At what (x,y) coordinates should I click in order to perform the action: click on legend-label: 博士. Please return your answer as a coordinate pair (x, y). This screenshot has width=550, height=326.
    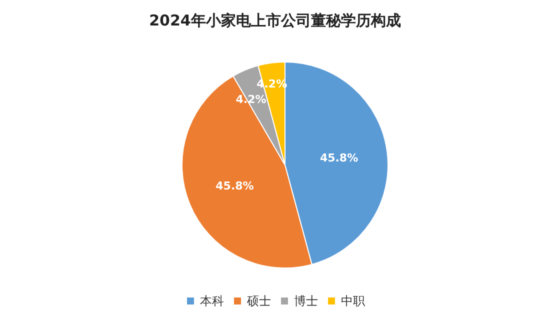
    Looking at the image, I should click on (306, 301).